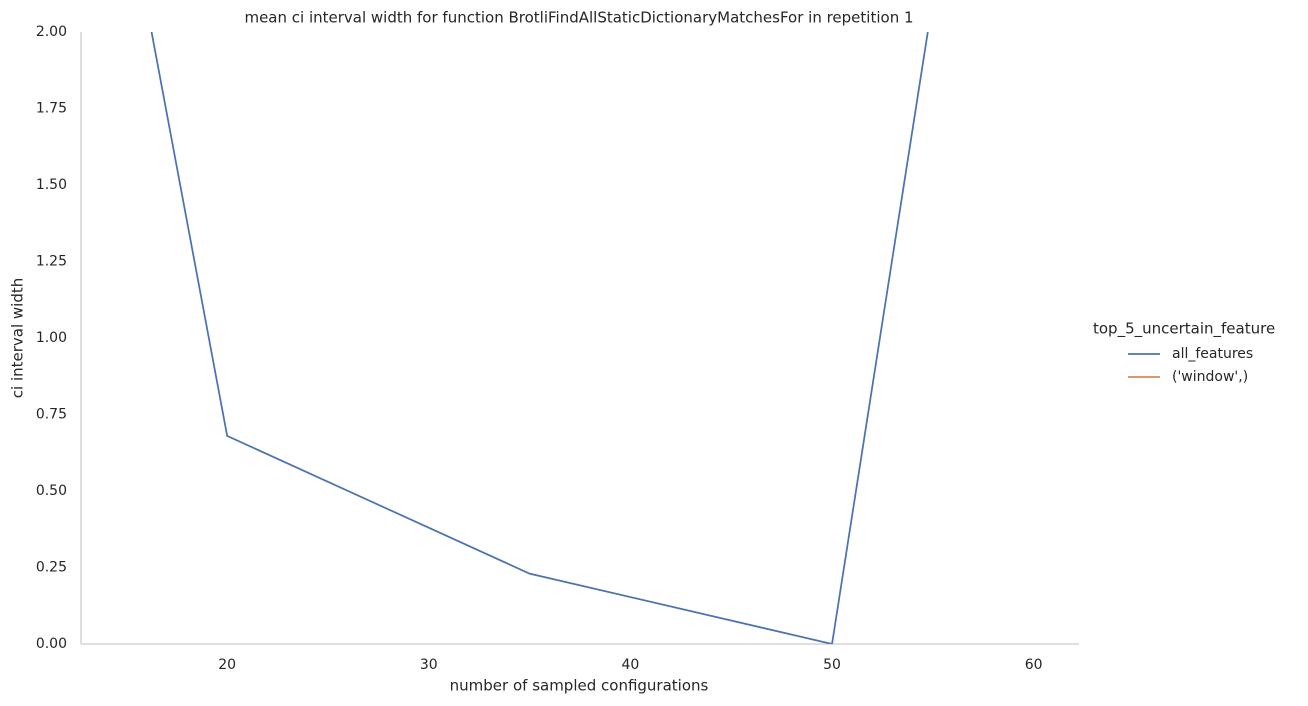  I want to click on y-tick-label: 2.00, so click(51, 32).